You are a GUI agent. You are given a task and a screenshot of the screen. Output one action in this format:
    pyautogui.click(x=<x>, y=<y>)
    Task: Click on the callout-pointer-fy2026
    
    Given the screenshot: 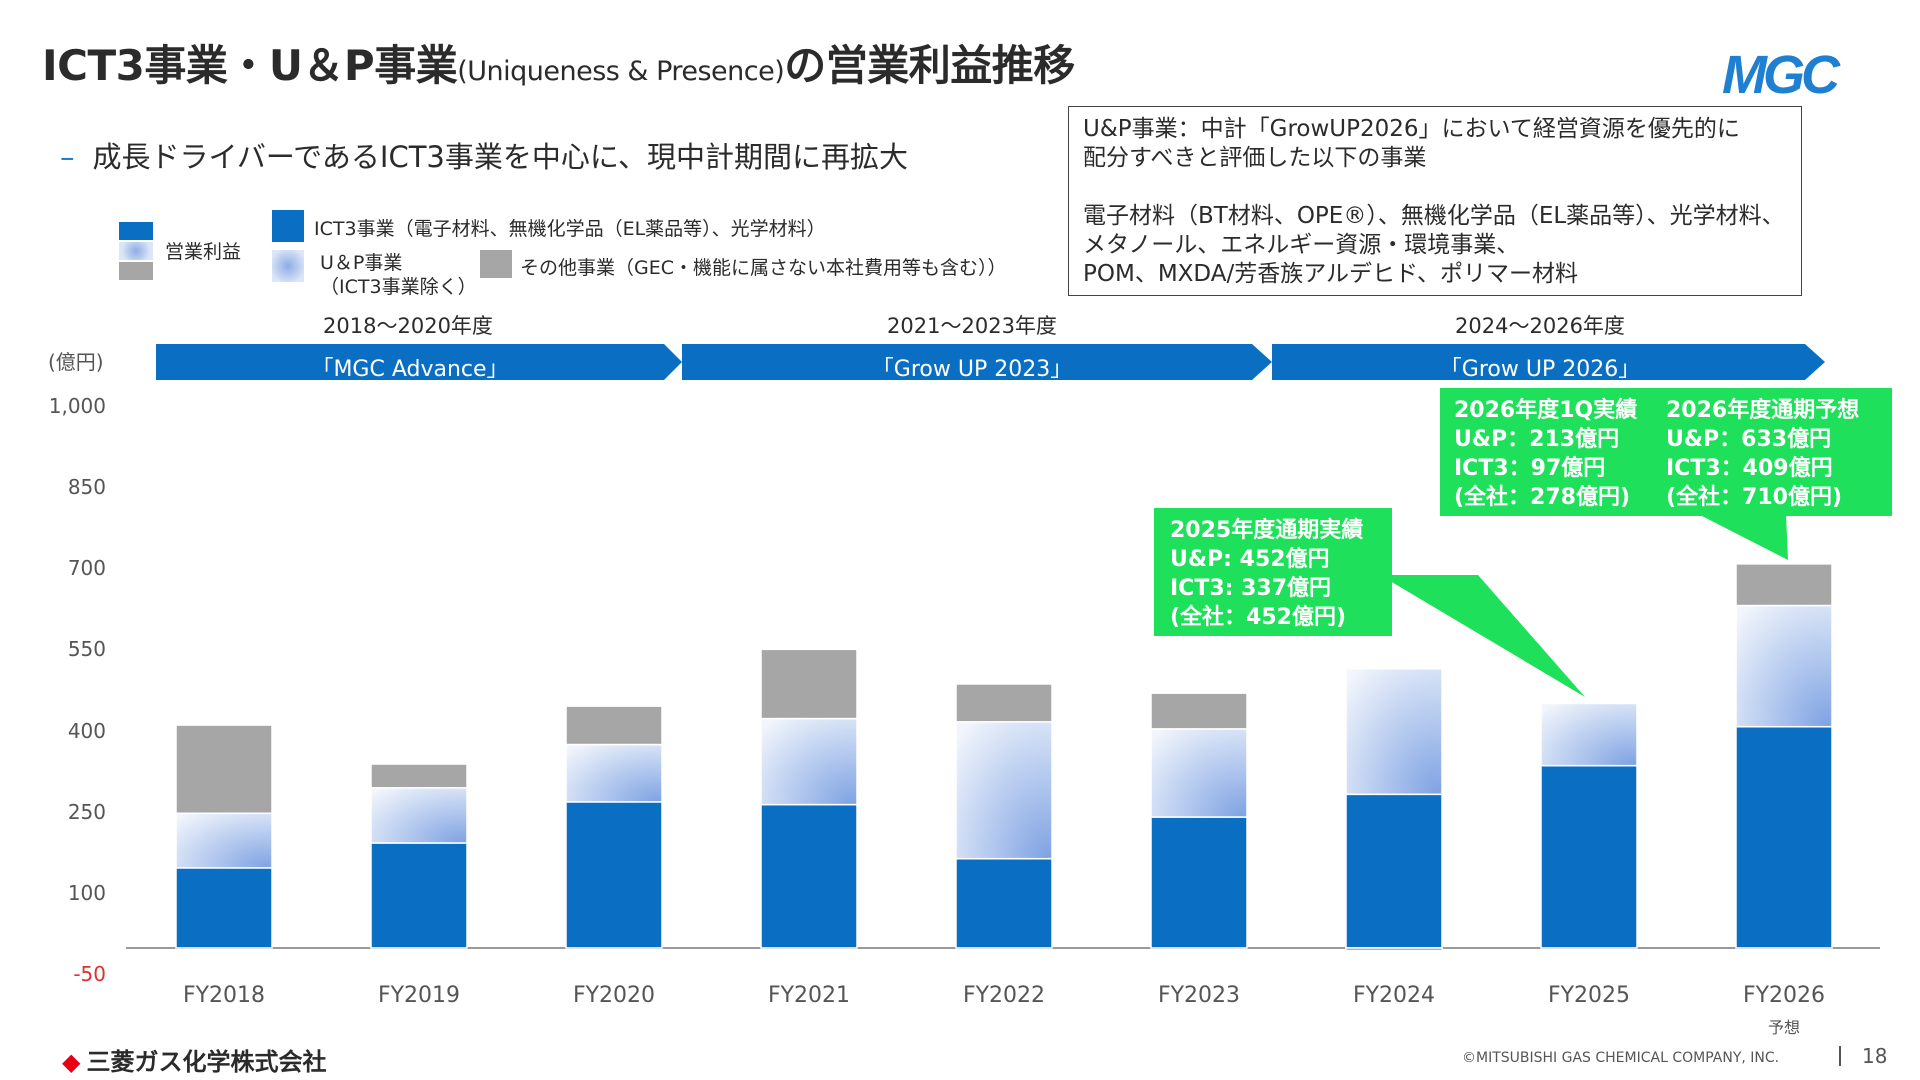 What is the action you would take?
    pyautogui.click(x=1744, y=537)
    